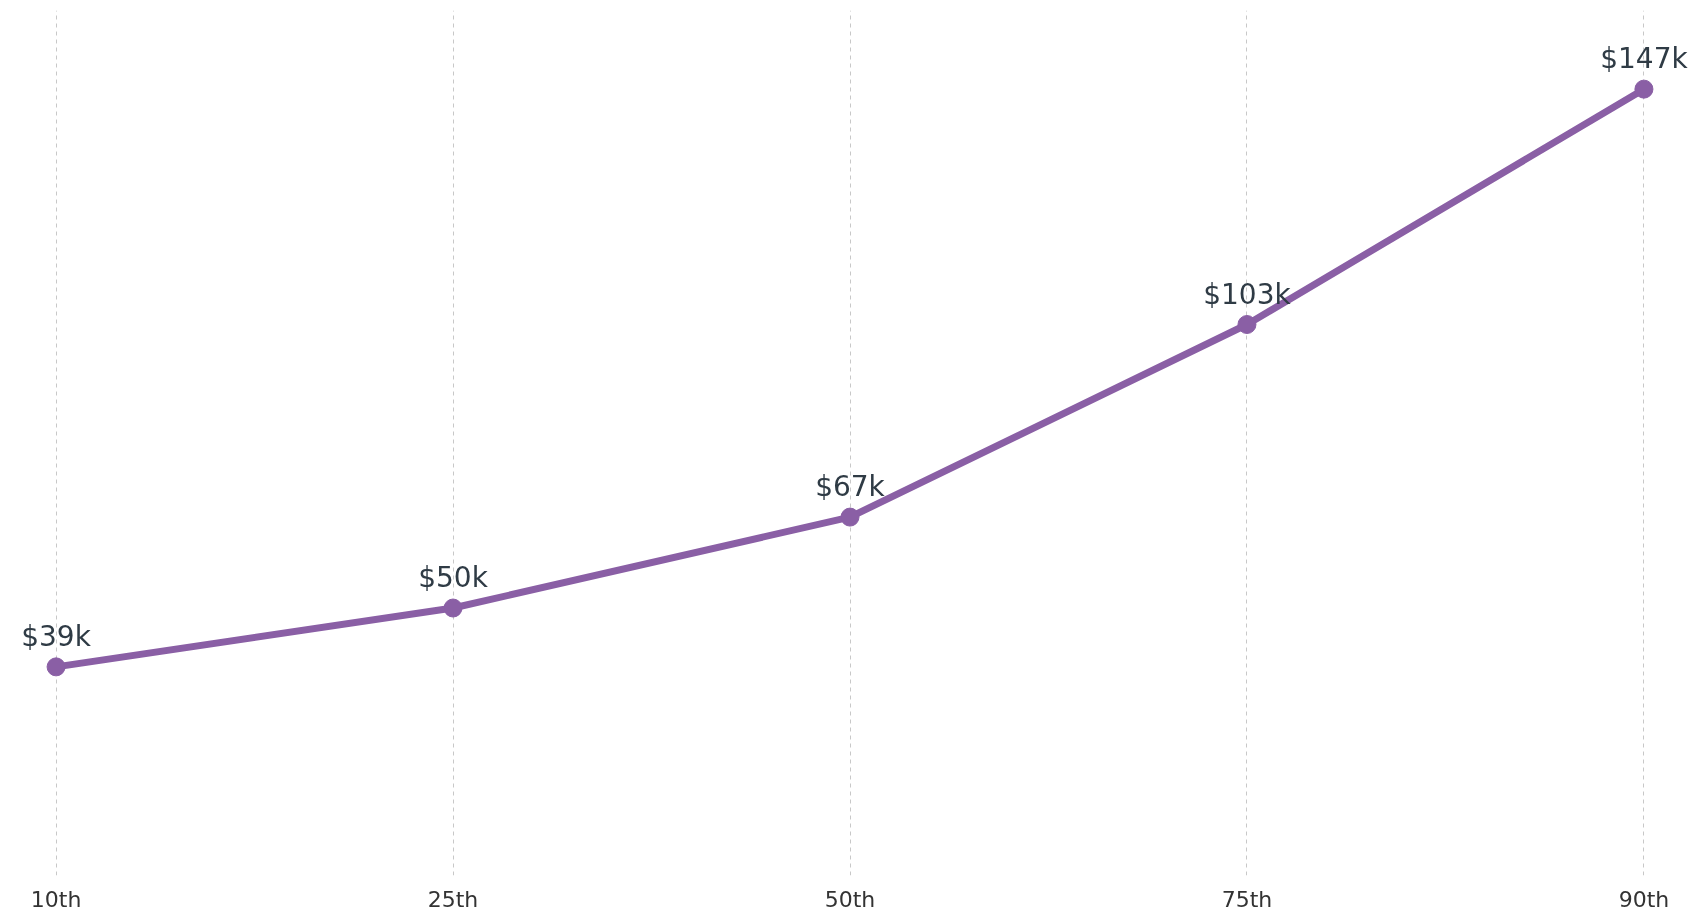  What do you see at coordinates (1644, 59) in the screenshot?
I see `data-label: $147k` at bounding box center [1644, 59].